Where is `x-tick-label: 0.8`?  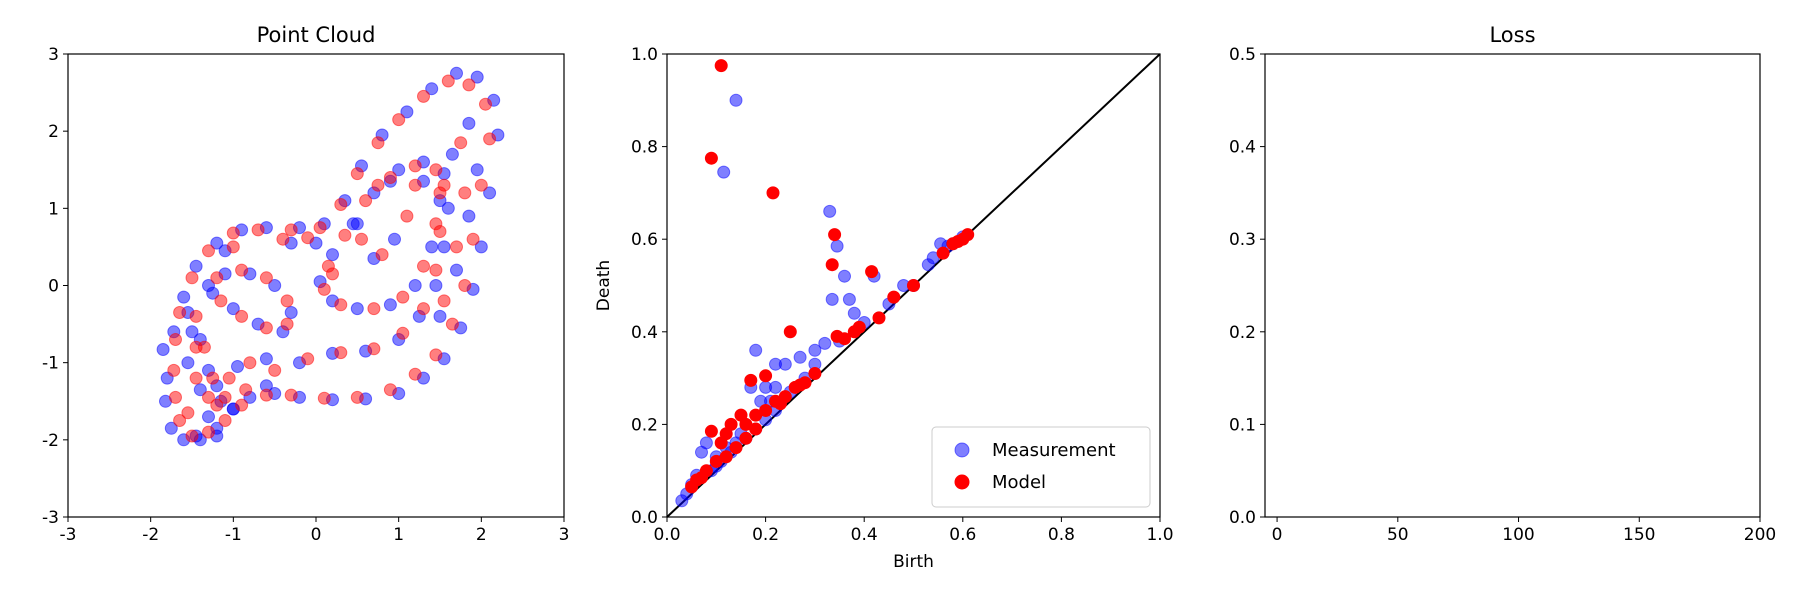 x-tick-label: 0.8 is located at coordinates (1061, 535).